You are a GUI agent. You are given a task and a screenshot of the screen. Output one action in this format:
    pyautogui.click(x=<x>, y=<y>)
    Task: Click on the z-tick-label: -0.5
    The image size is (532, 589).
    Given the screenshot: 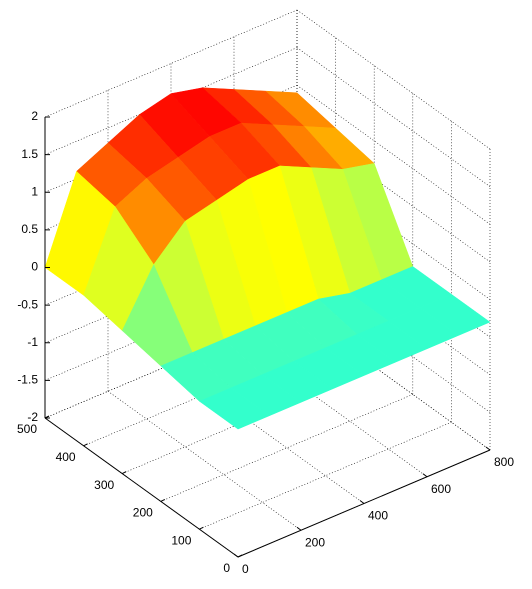 What is the action you would take?
    pyautogui.click(x=27, y=304)
    